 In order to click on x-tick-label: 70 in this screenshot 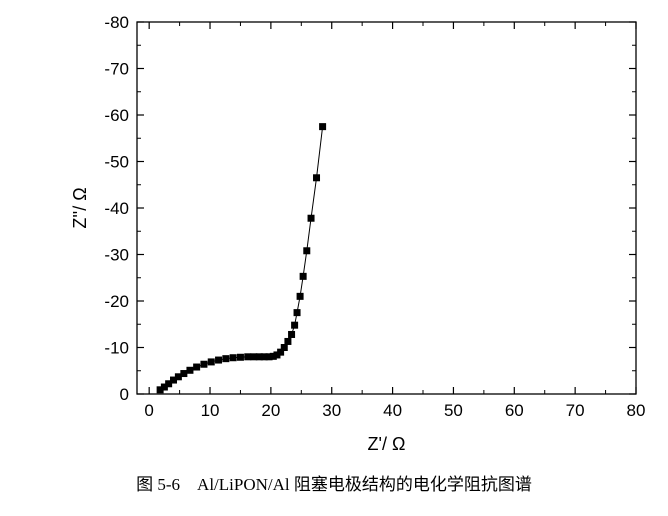, I will do `click(575, 410)`.